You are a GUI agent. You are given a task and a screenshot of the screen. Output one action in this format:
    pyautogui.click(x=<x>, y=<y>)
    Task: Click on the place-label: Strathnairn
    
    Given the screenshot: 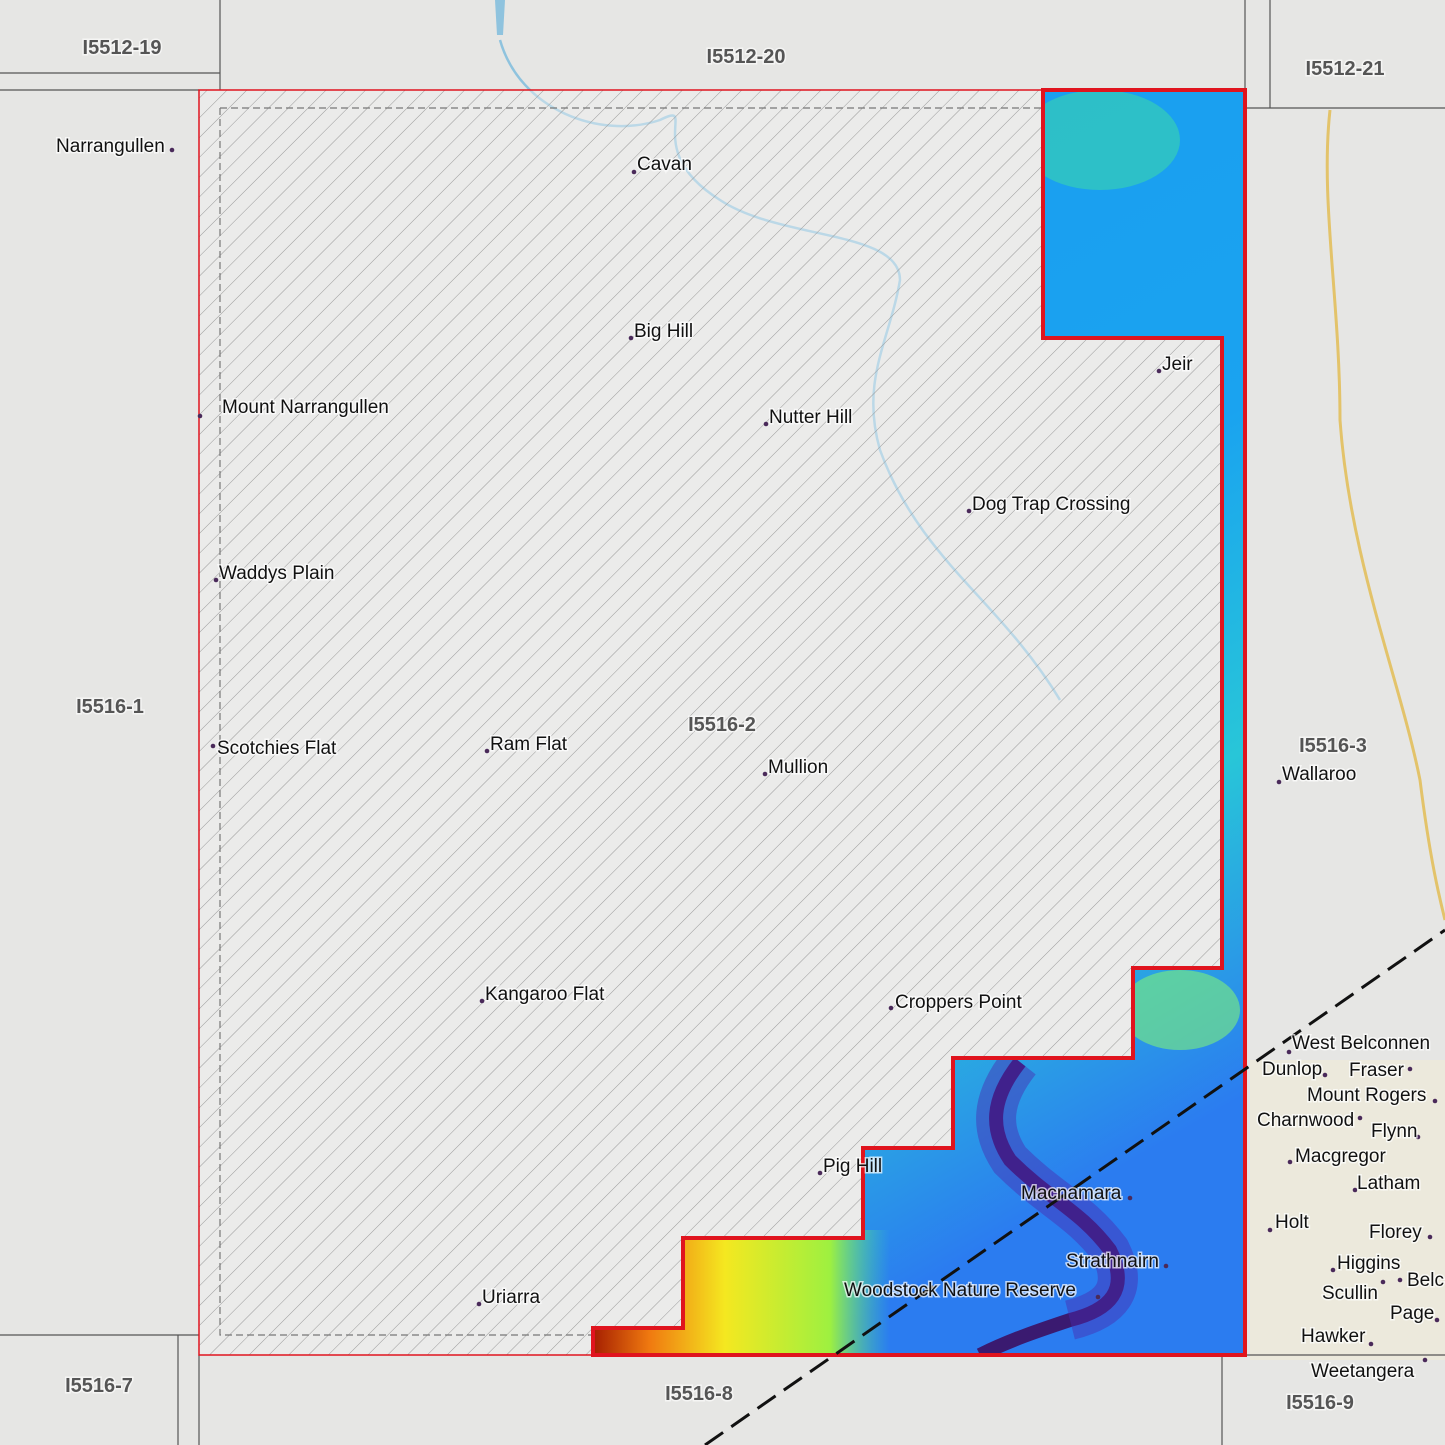 What is the action you would take?
    pyautogui.click(x=1112, y=1261)
    